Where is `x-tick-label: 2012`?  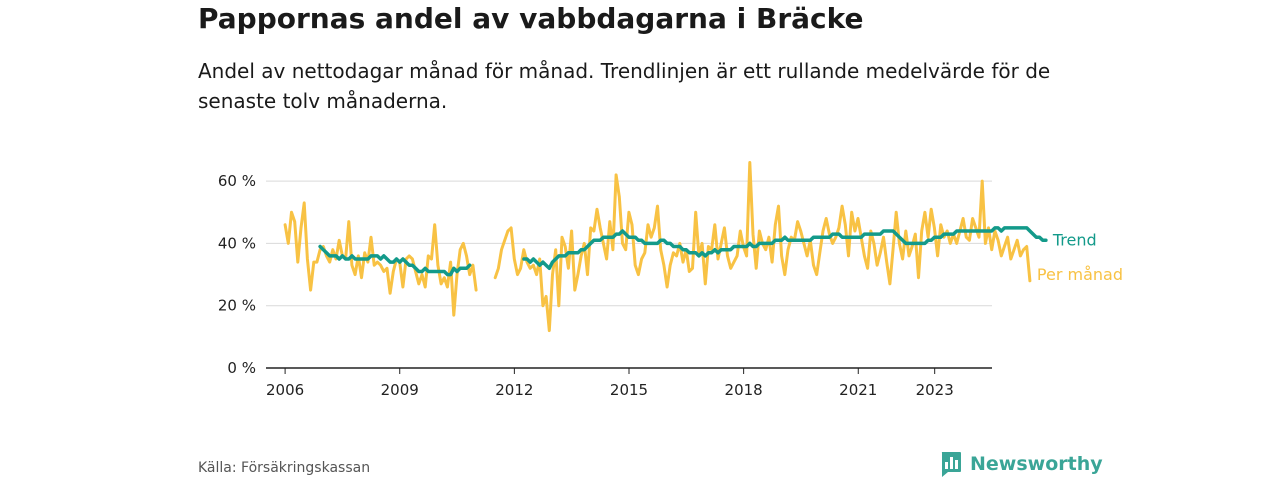
x-tick-label: 2012 is located at coordinates (514, 390).